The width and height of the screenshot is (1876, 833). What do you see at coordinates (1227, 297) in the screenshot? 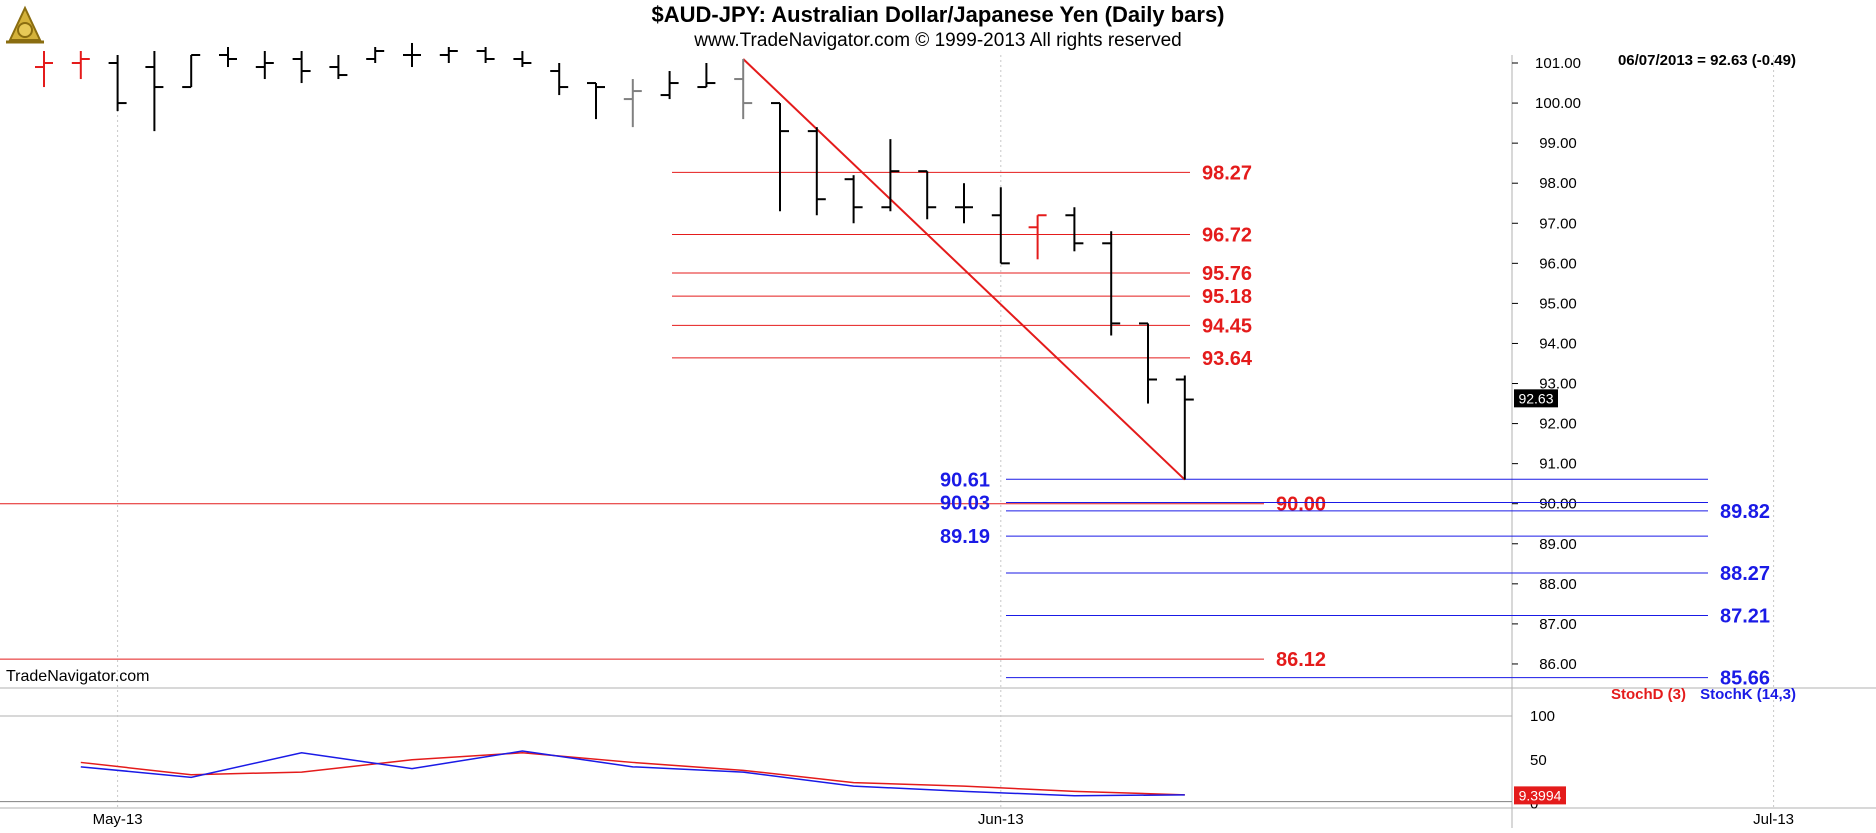
I see `fib-level-label: 95.18` at bounding box center [1227, 297].